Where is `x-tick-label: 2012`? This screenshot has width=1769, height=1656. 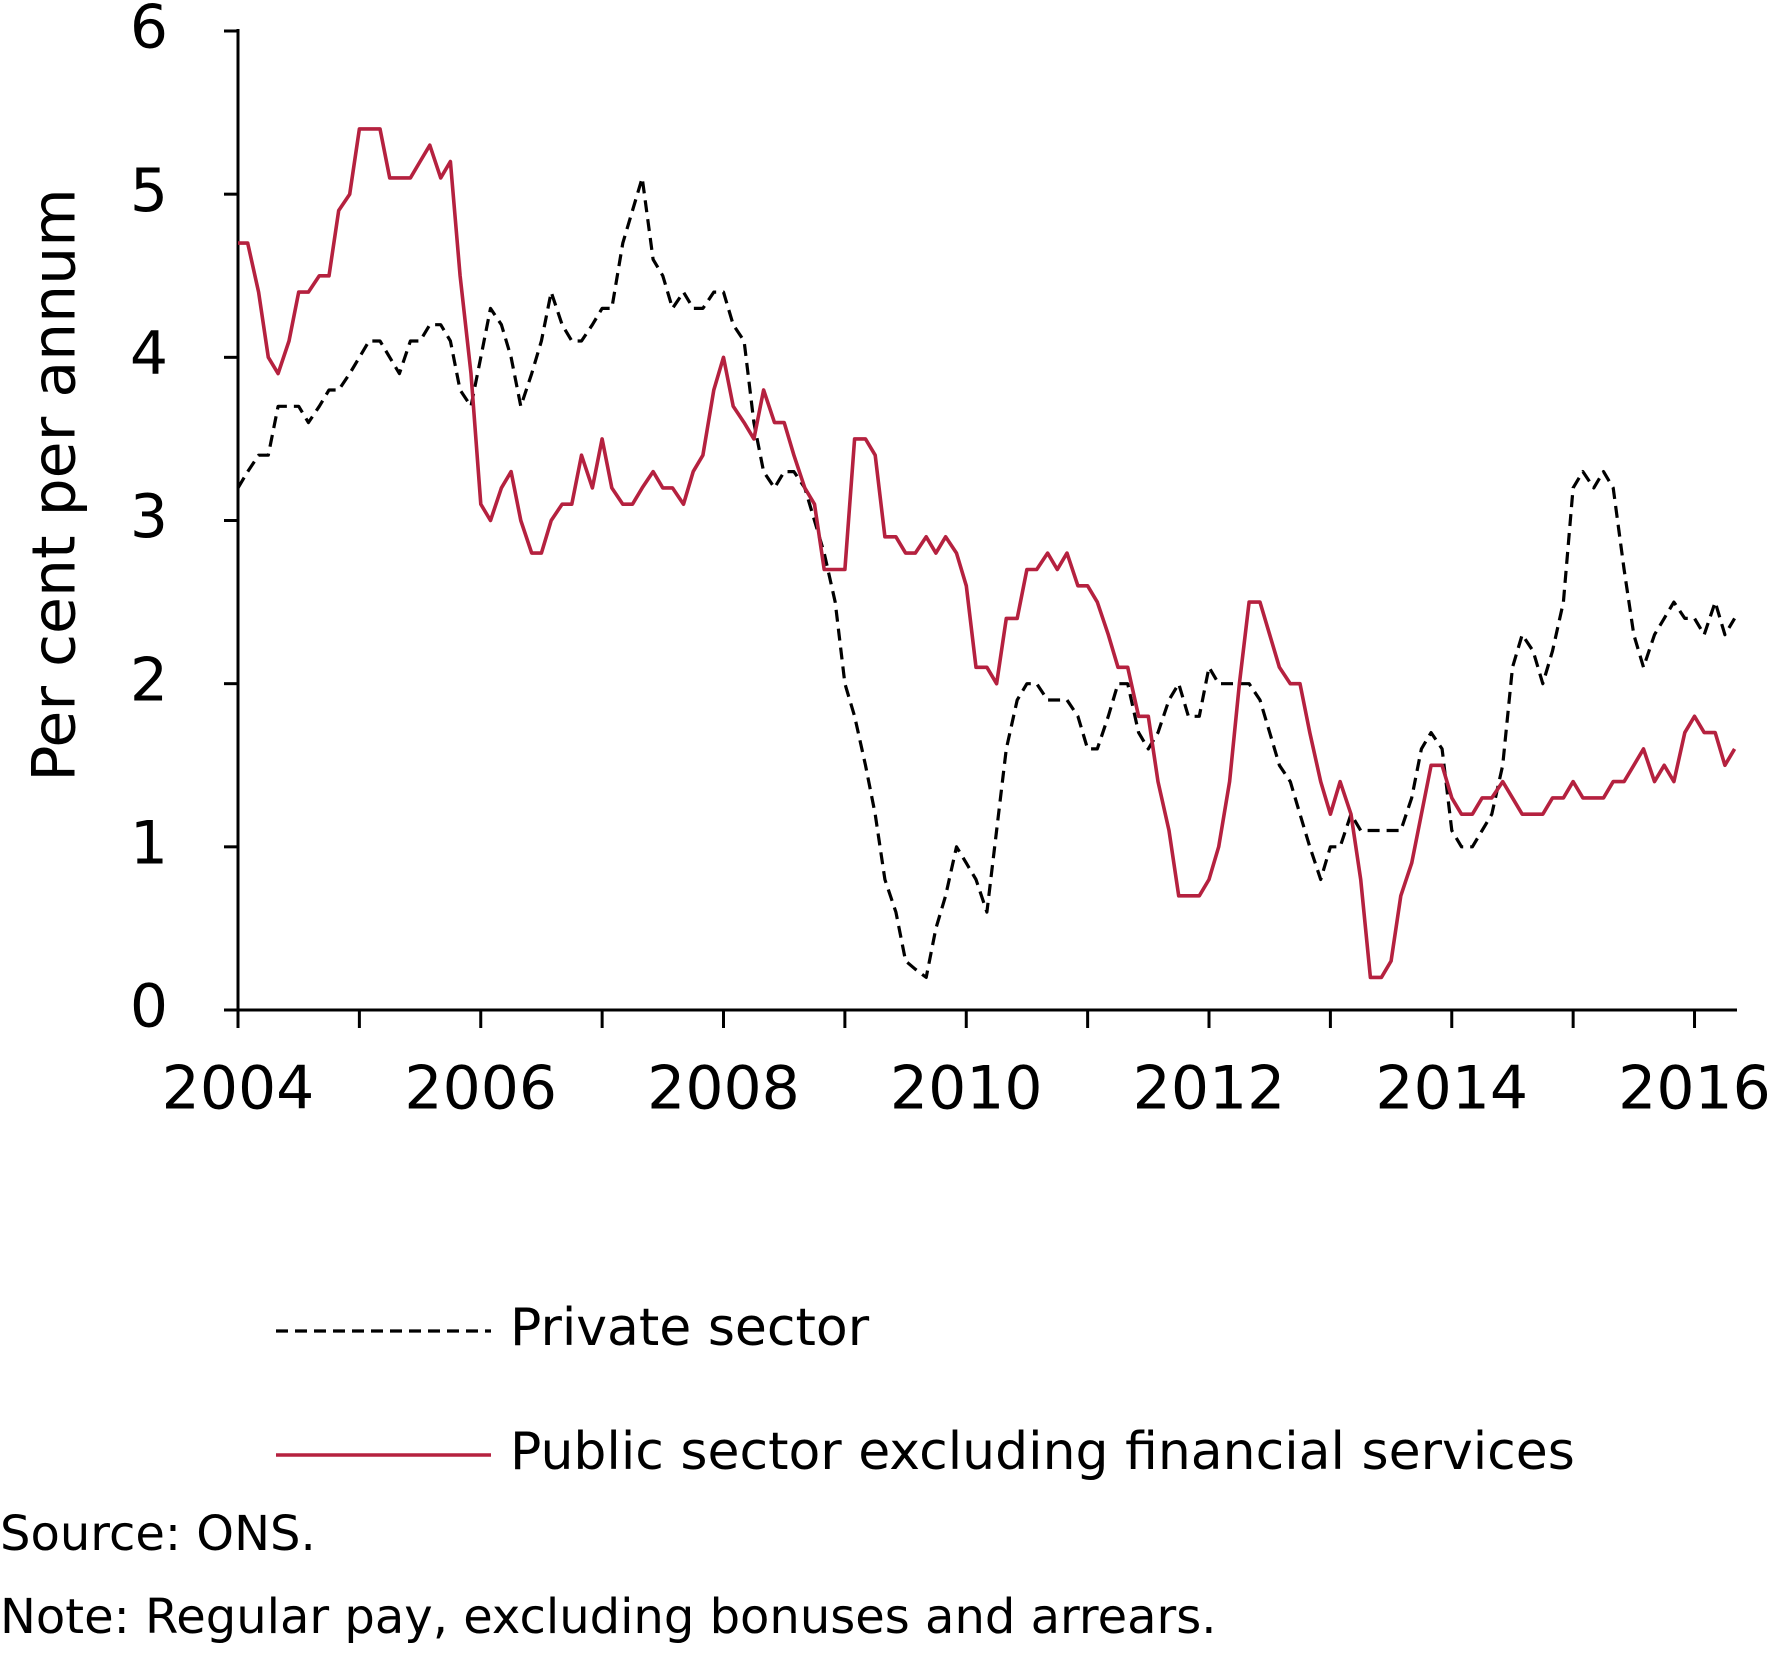 x-tick-label: 2012 is located at coordinates (1209, 1089).